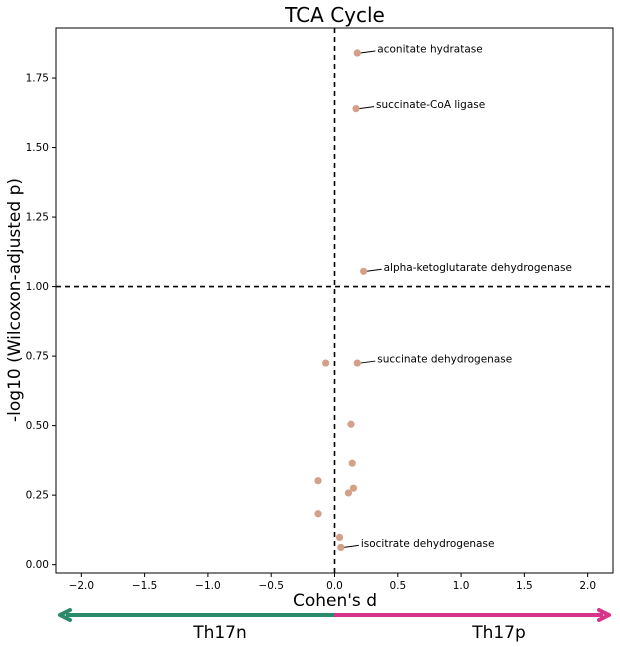 The height and width of the screenshot is (647, 620). What do you see at coordinates (219, 633) in the screenshot?
I see `left-group-label: Th17n` at bounding box center [219, 633].